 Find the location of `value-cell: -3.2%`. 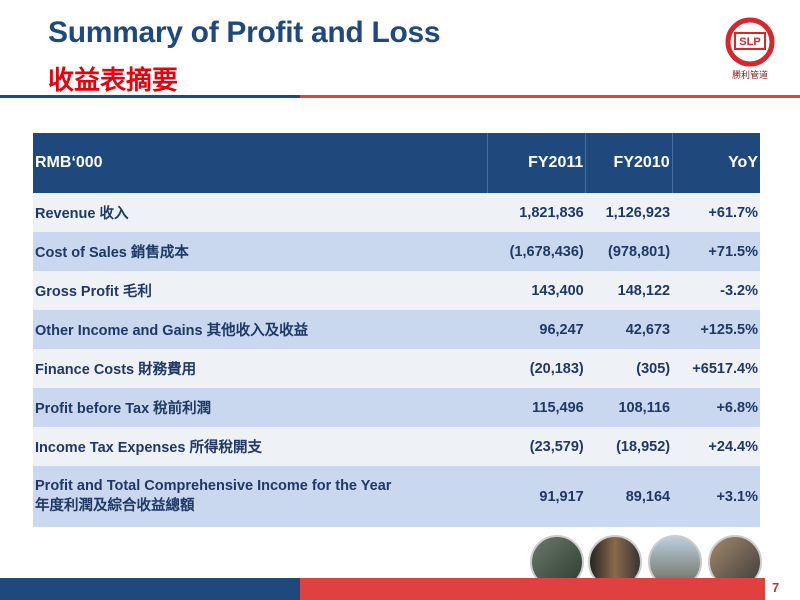

value-cell: -3.2% is located at coordinates (716, 290).